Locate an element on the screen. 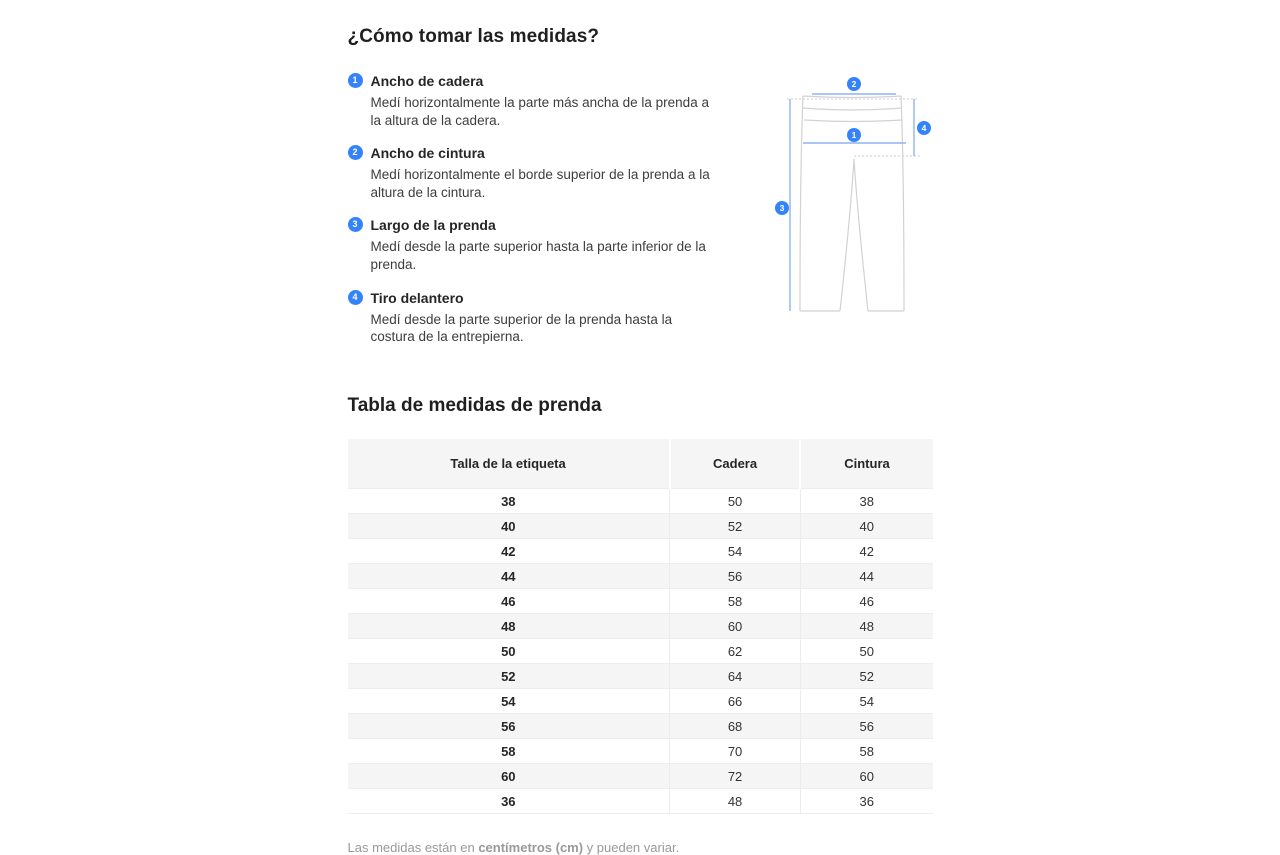 The height and width of the screenshot is (855, 1280). table-row: 40 52 40 is located at coordinates (640, 526).